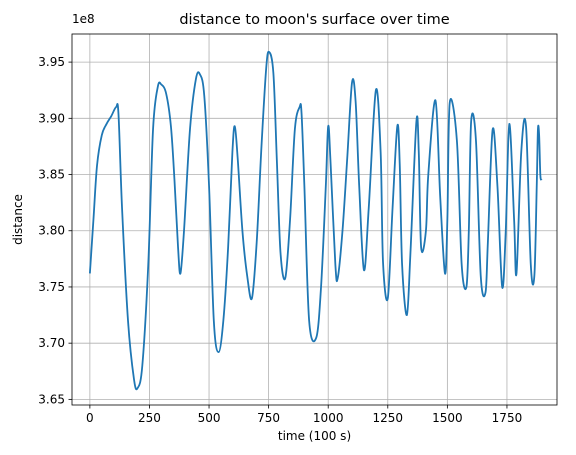 The image size is (576, 455). Describe the element at coordinates (90, 418) in the screenshot. I see `x-tick-label: 0` at that location.